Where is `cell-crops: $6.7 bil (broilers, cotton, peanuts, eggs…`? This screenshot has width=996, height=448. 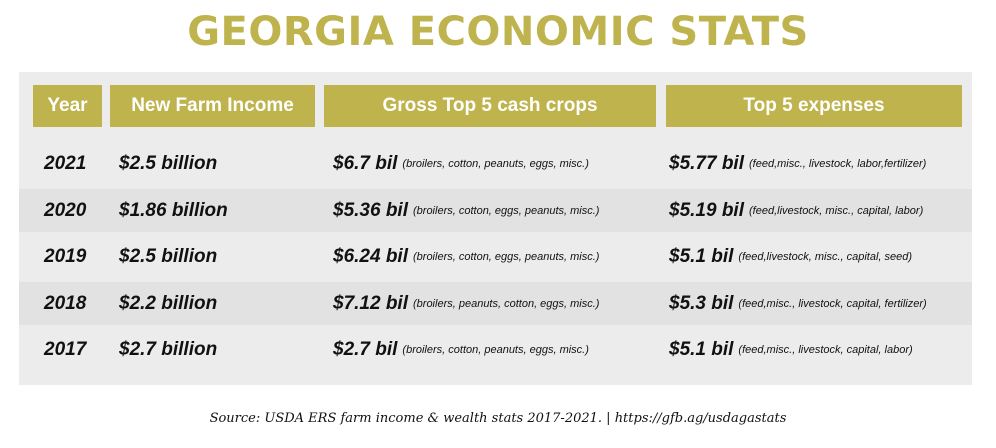 cell-crops: $6.7 bil (broilers, cotton, peanuts, eggs… is located at coordinates (461, 163).